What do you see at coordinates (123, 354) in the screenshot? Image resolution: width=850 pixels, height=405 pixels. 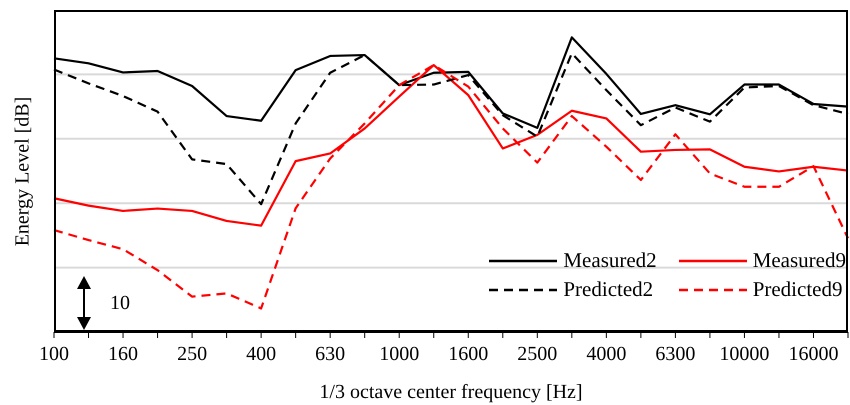 I see `x-tick-label: 160` at bounding box center [123, 354].